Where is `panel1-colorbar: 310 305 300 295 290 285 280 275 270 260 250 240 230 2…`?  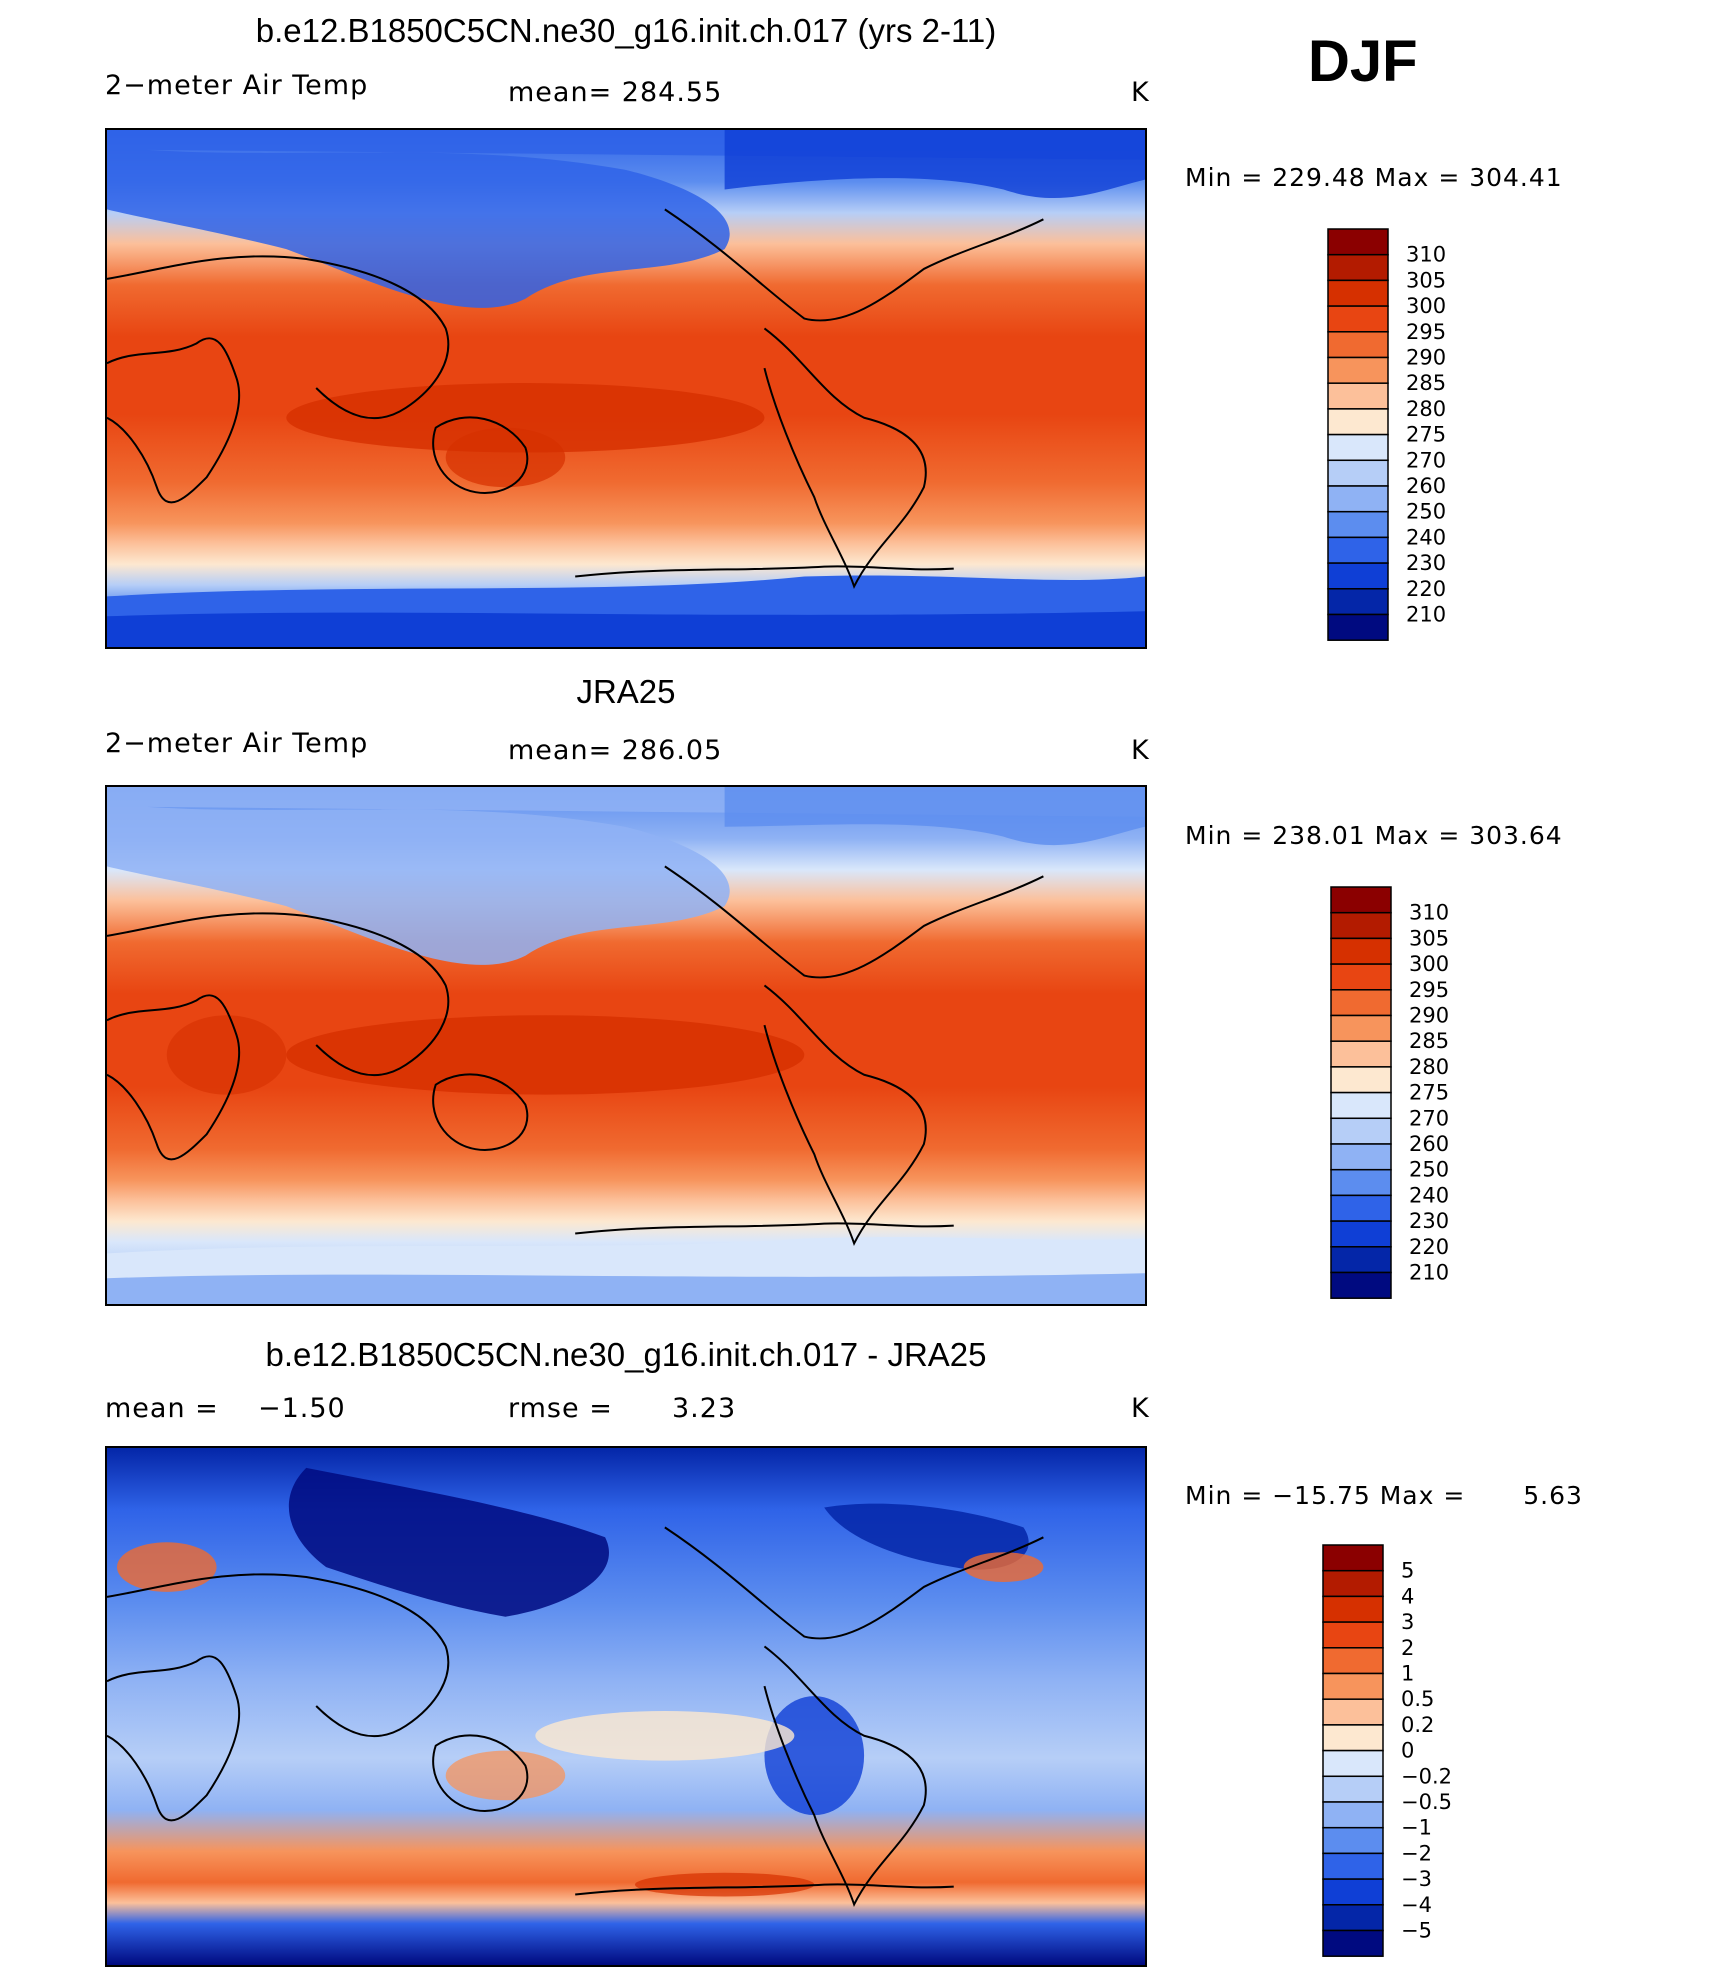
panel1-colorbar: 310 305 300 295 290 285 280 275 270 260 250 240 230 2… is located at coordinates (1402, 434).